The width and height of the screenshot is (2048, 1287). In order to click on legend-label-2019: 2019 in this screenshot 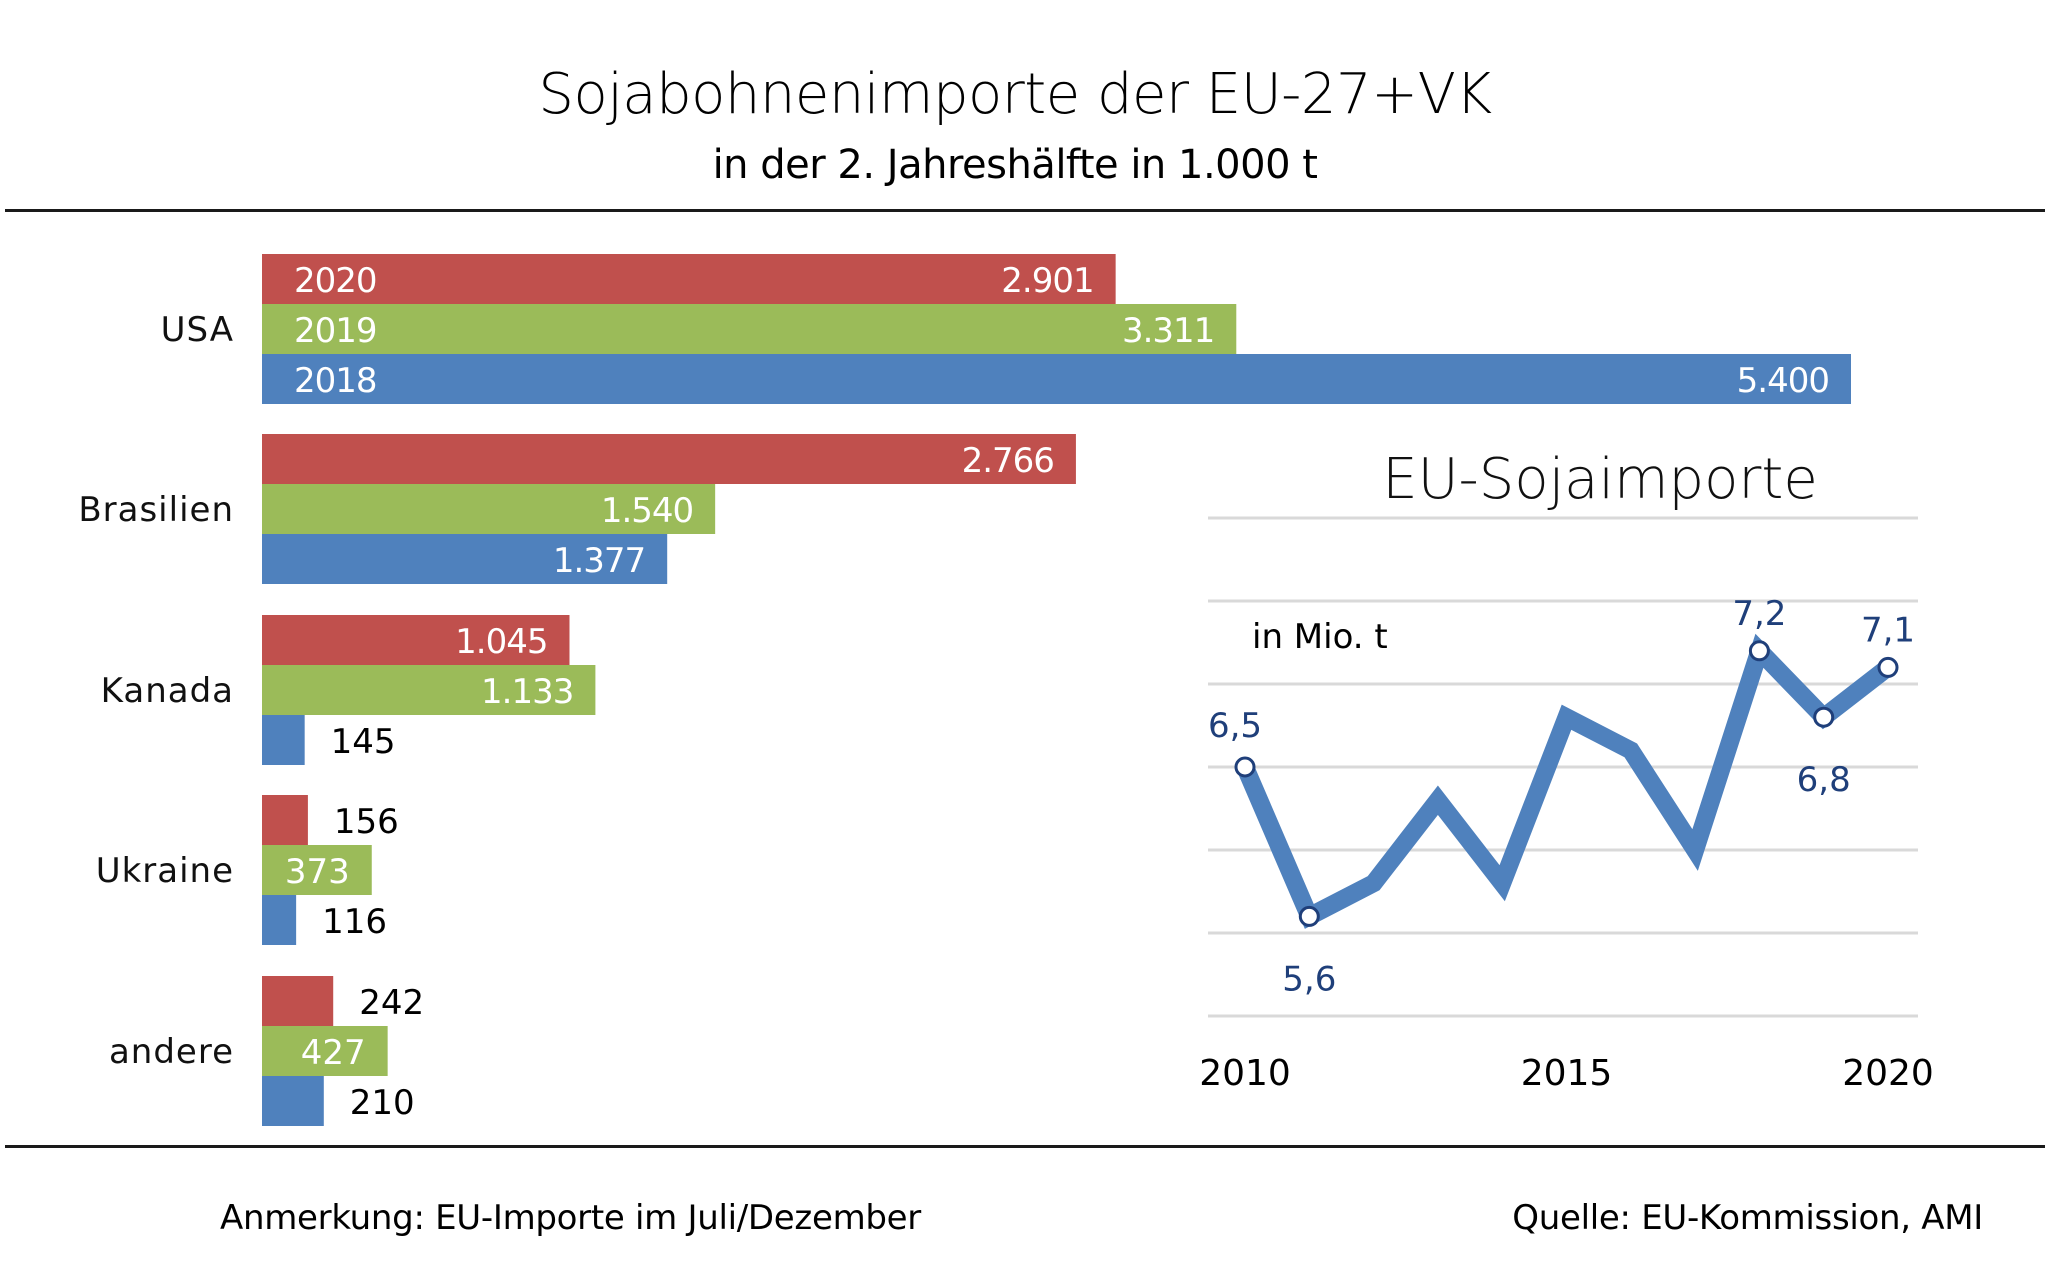, I will do `click(335, 331)`.